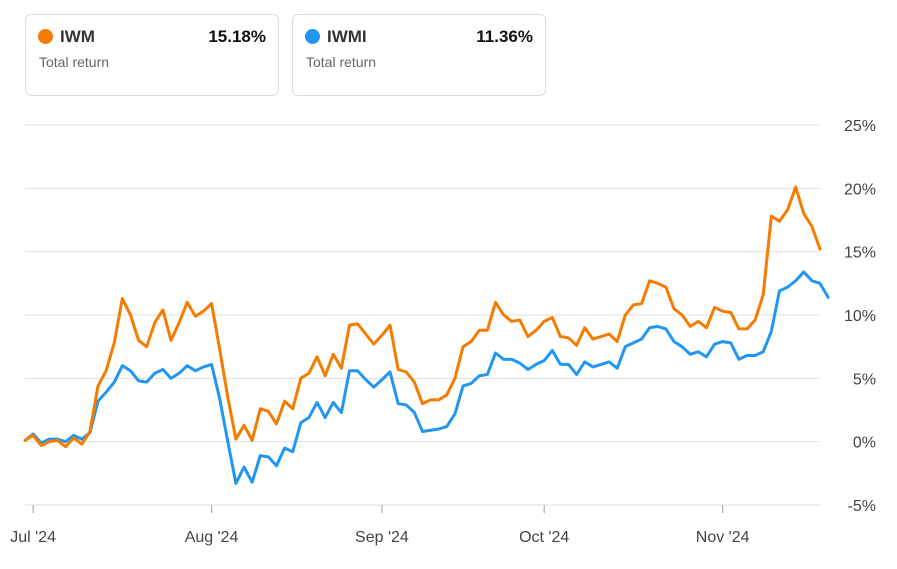 Image resolution: width=897 pixels, height=569 pixels. I want to click on y-tick-label: -5%, so click(862, 506).